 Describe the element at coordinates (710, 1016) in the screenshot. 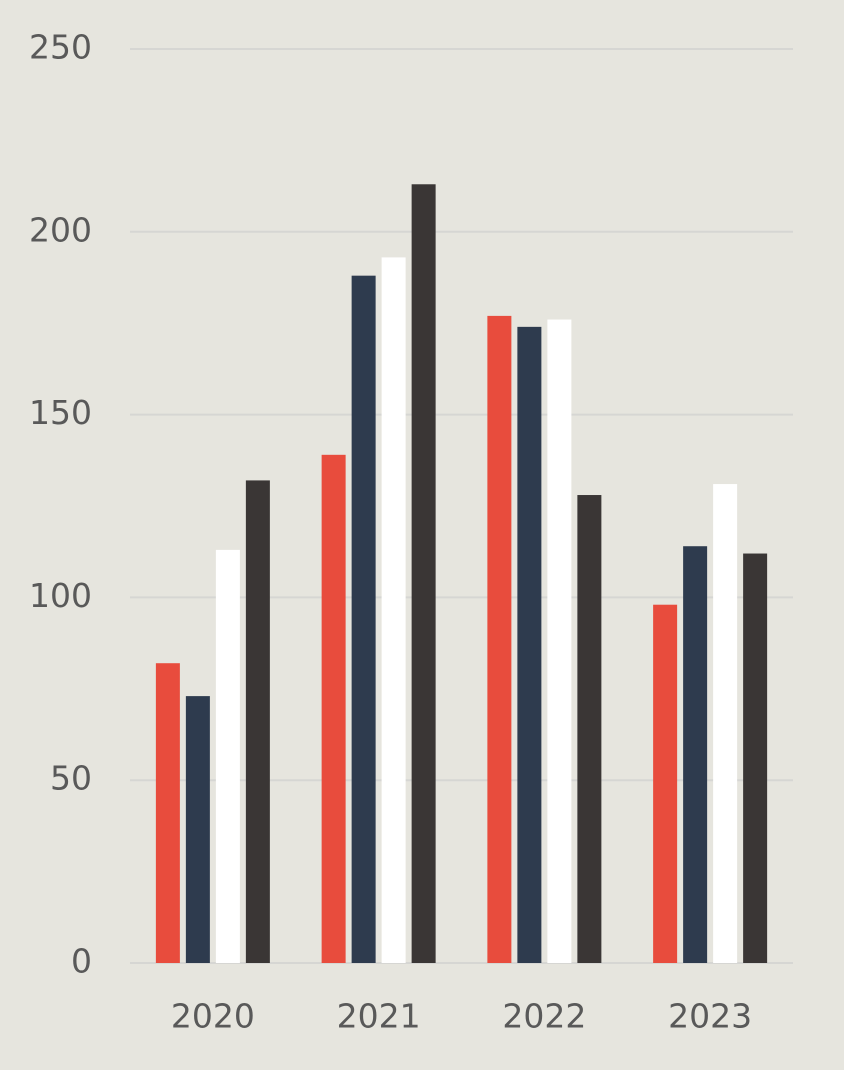

I see `x-tick-label: 2023` at that location.